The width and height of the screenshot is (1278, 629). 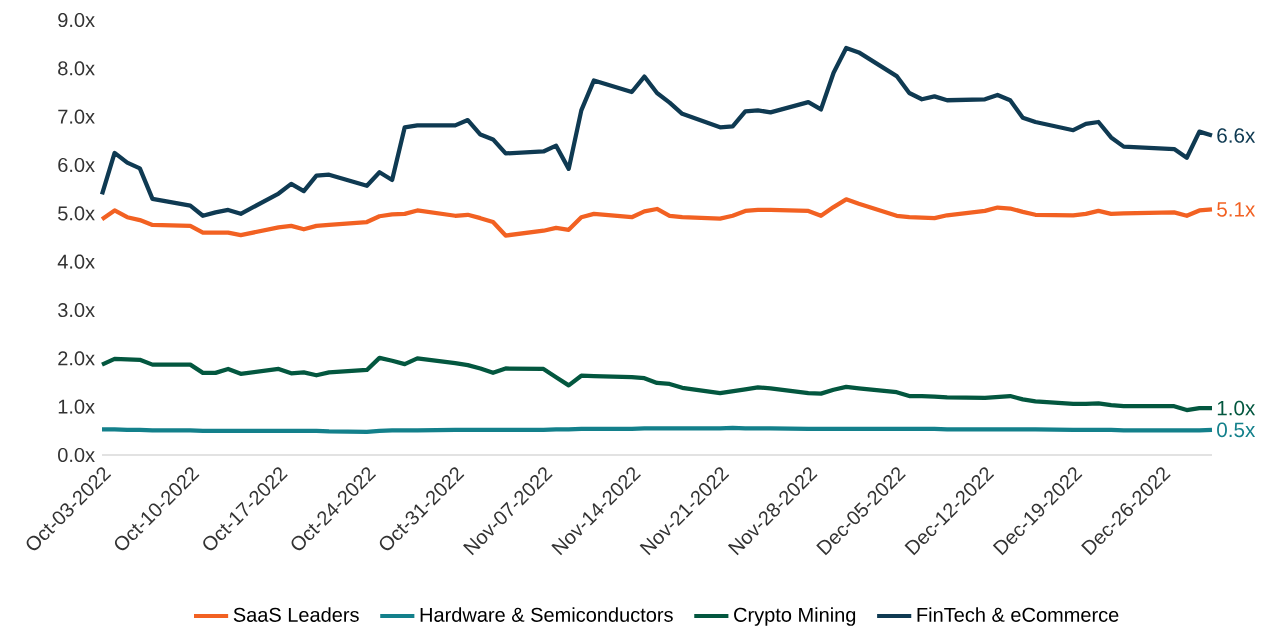 What do you see at coordinates (76, 20) in the screenshot?
I see `y-tick-label: 9.0x` at bounding box center [76, 20].